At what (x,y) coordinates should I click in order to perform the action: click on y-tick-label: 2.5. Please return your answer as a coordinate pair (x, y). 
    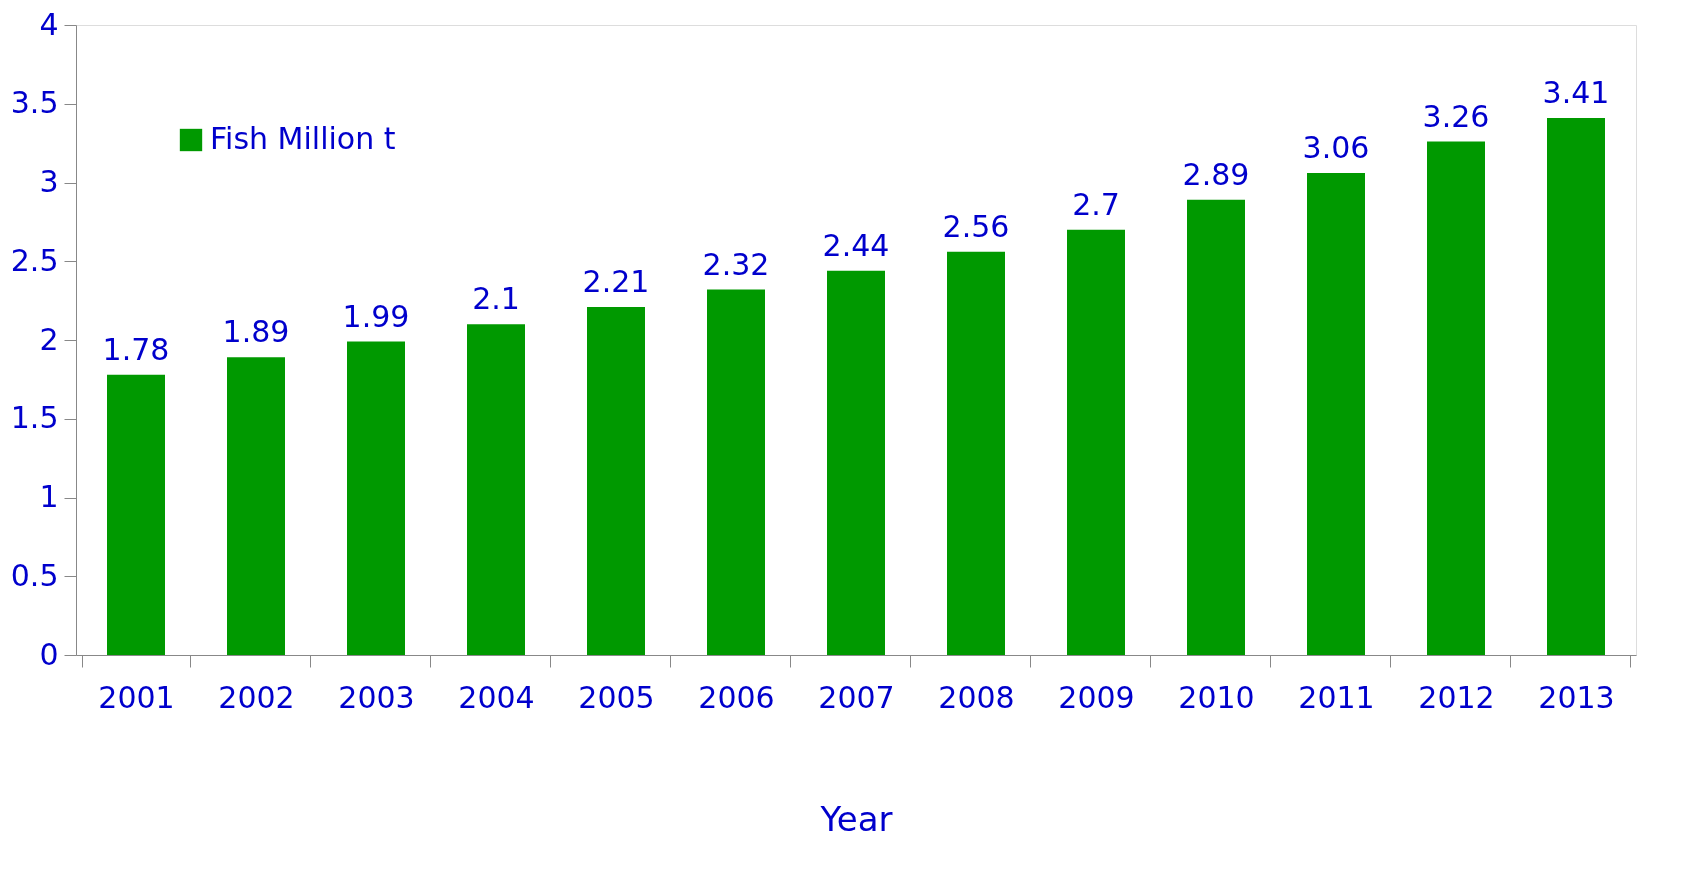
    Looking at the image, I should click on (34, 260).